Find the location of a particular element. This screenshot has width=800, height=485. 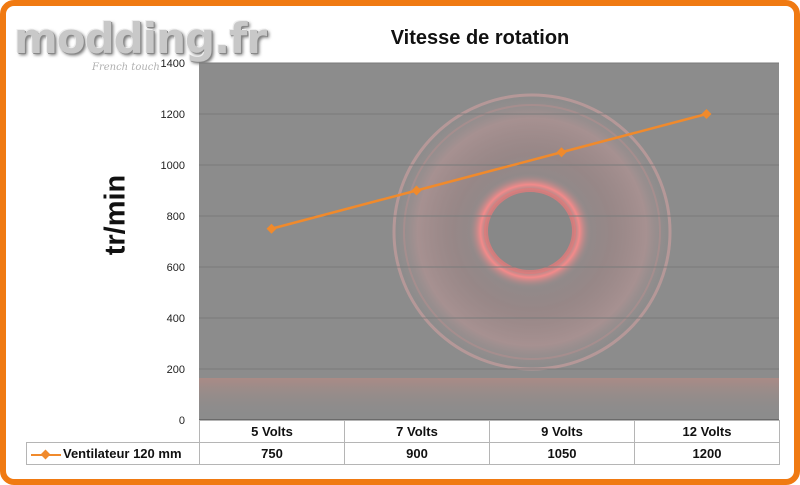

logo-tagline: French touch is located at coordinates (126, 67).